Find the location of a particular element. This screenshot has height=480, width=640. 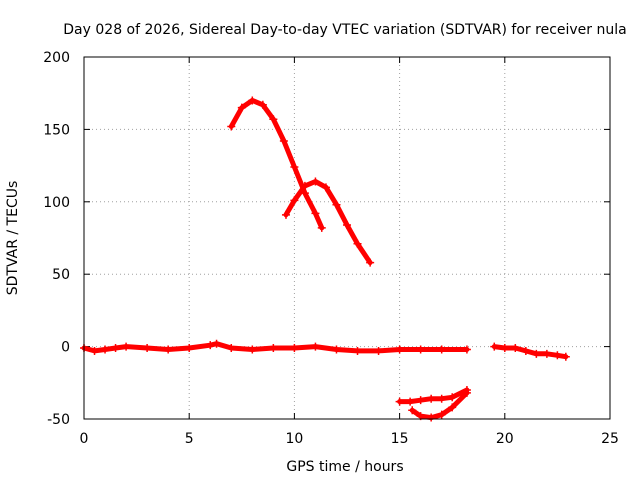

x-tick-label: 5 is located at coordinates (189, 439).